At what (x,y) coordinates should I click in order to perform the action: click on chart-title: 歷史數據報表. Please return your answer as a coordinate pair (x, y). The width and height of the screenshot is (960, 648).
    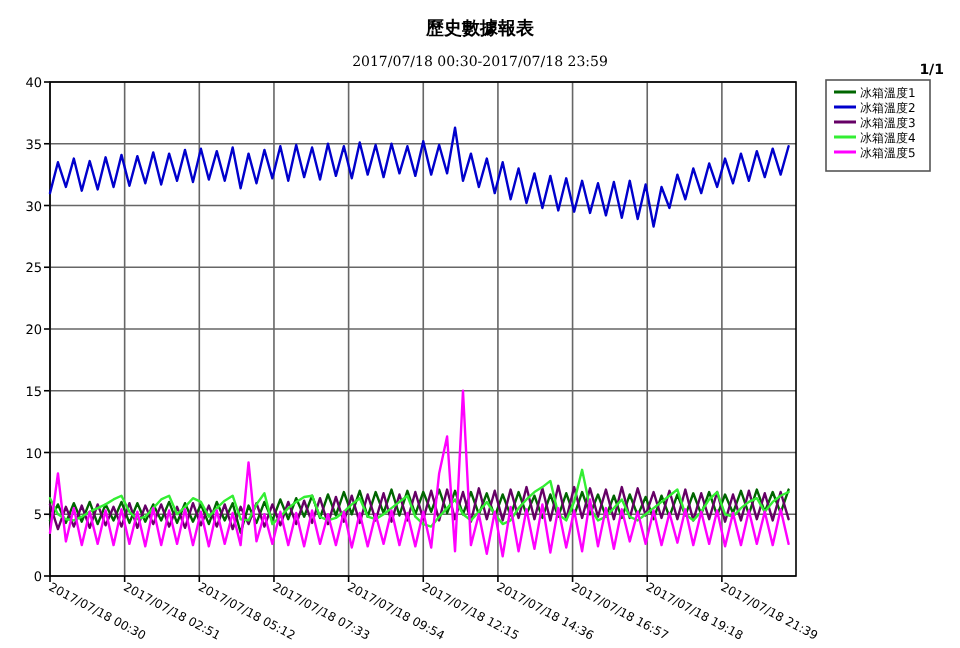
    Looking at the image, I should click on (480, 29).